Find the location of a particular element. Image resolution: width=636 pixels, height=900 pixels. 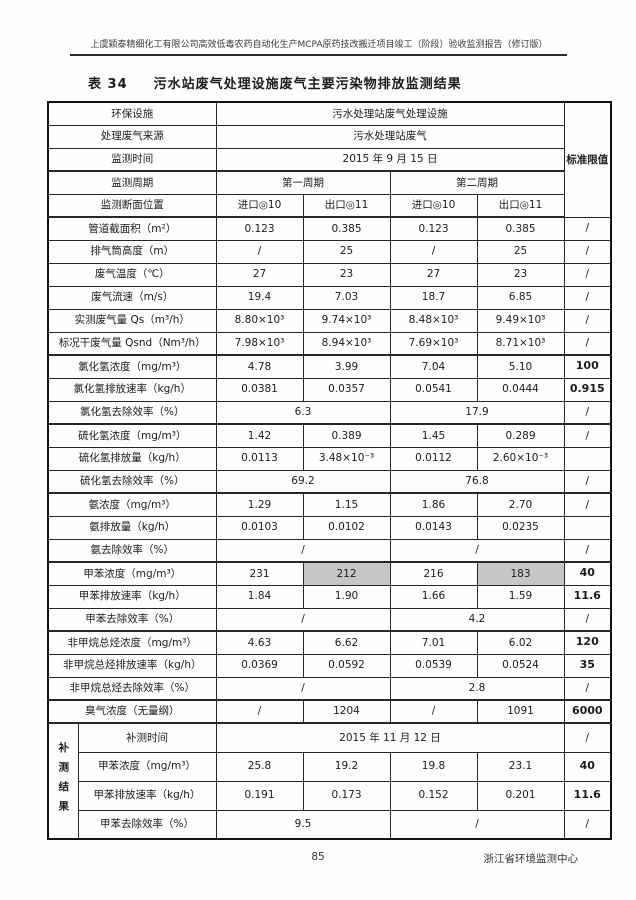

data-cell: 69.2 is located at coordinates (303, 481).